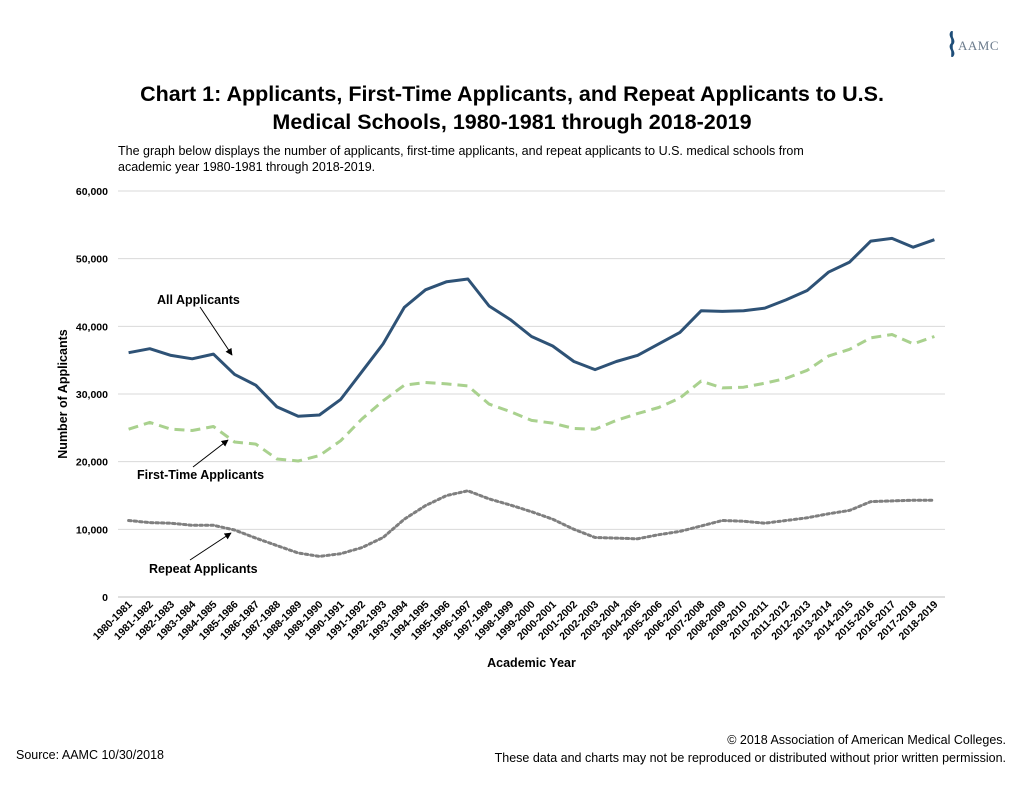  What do you see at coordinates (210, 546) in the screenshot?
I see `annotation-repeat-applicants-arrow` at bounding box center [210, 546].